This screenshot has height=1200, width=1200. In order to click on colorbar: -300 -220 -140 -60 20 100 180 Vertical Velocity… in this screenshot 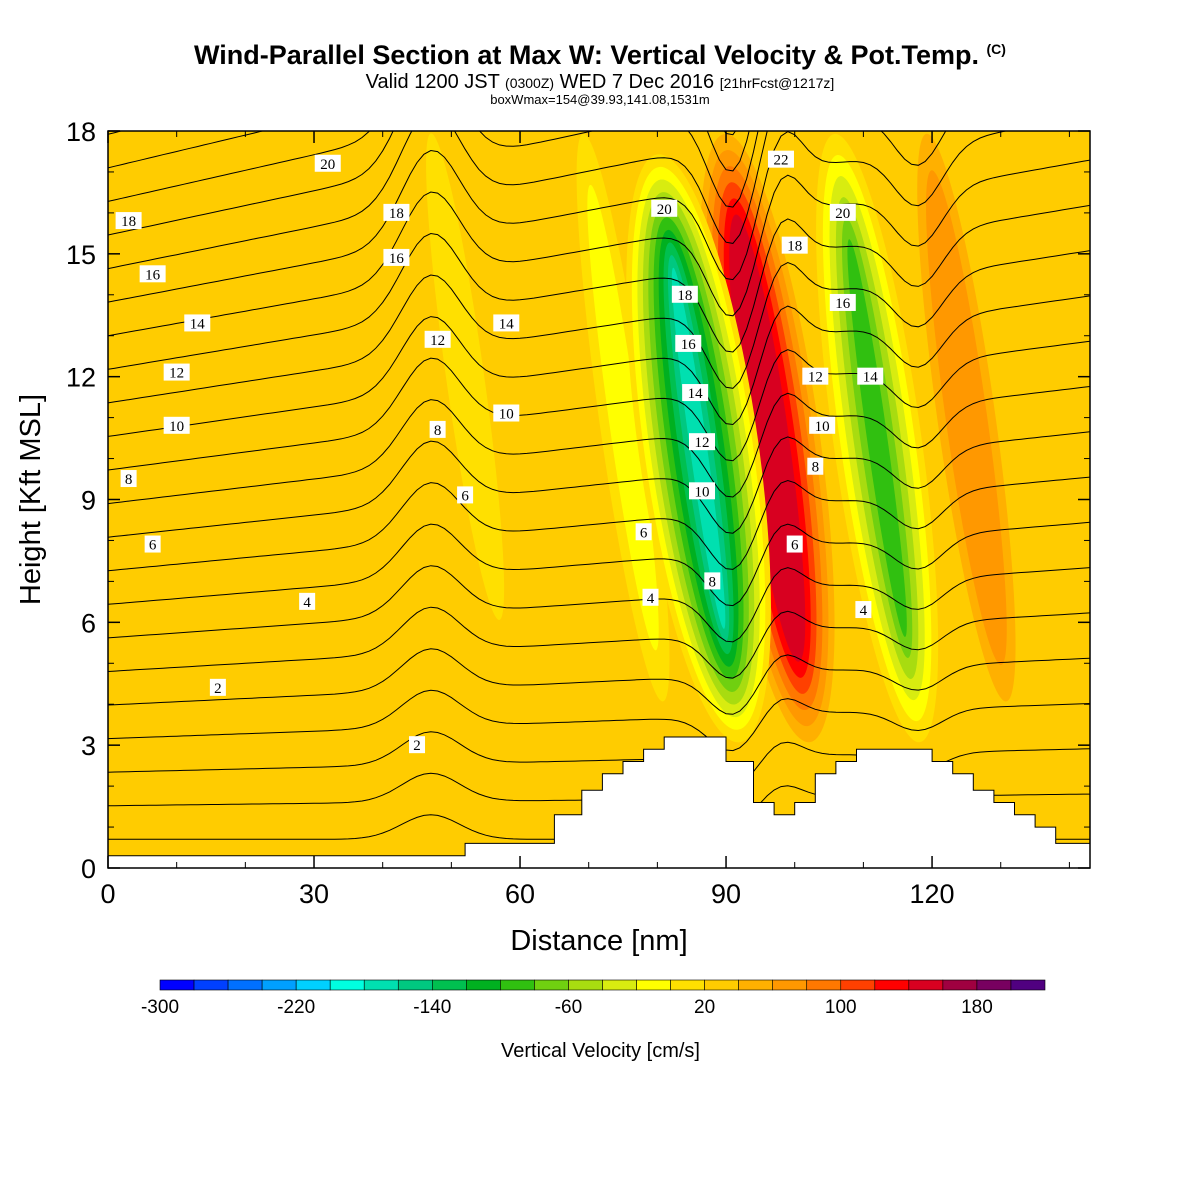, I will do `click(593, 1020)`.